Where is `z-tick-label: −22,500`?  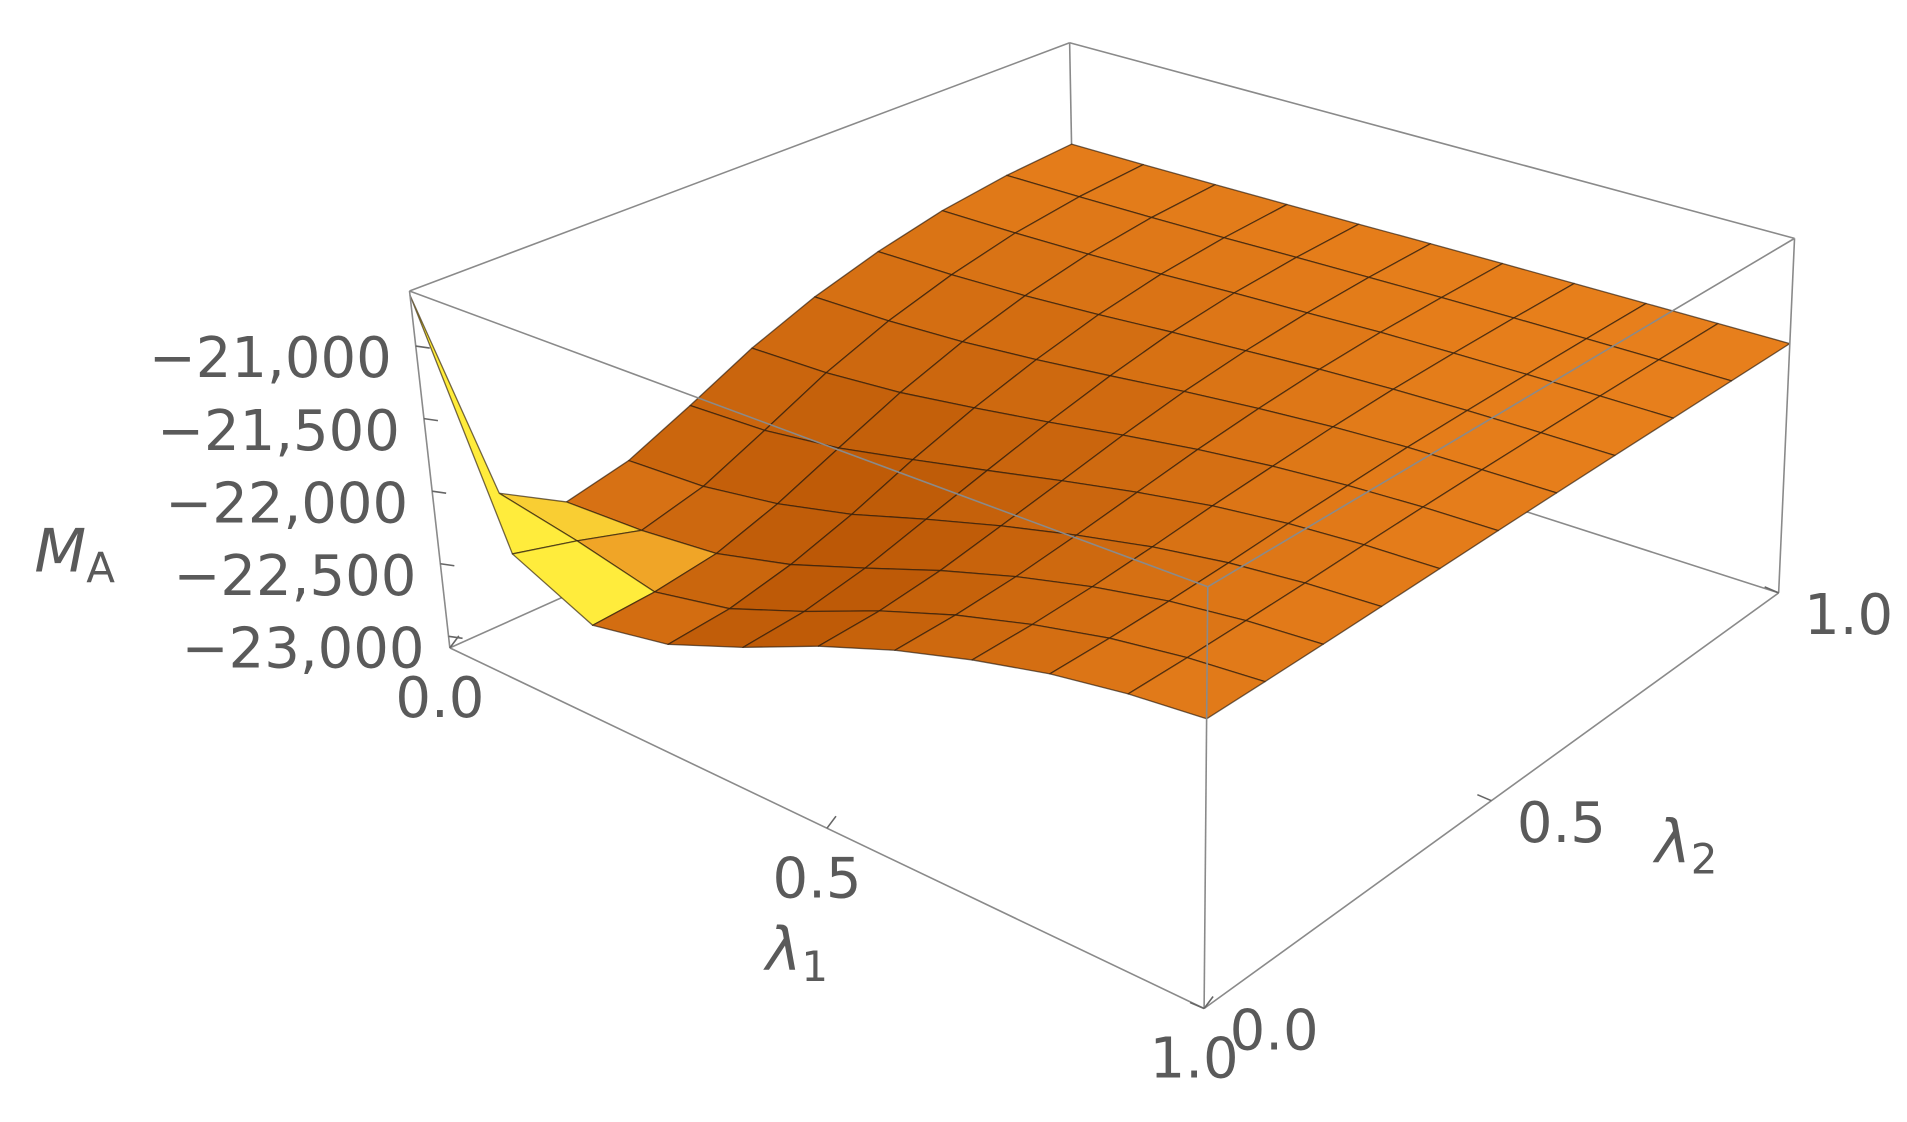 z-tick-label: −22,500 is located at coordinates (294, 576).